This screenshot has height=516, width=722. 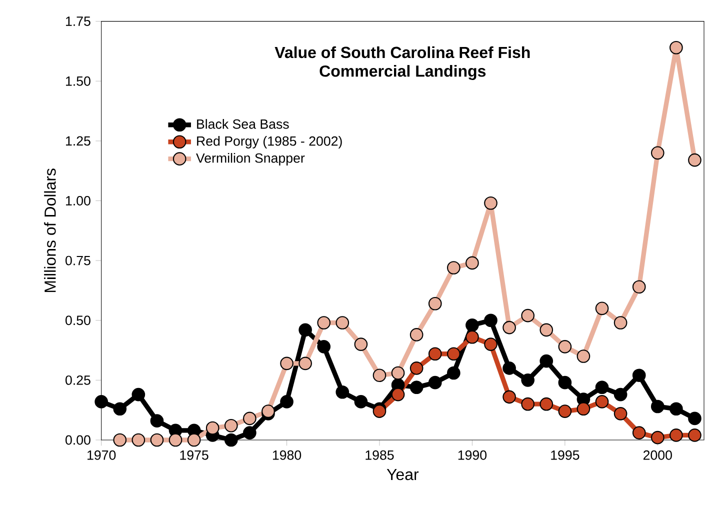 What do you see at coordinates (78, 81) in the screenshot?
I see `y-tick-label: 1.50` at bounding box center [78, 81].